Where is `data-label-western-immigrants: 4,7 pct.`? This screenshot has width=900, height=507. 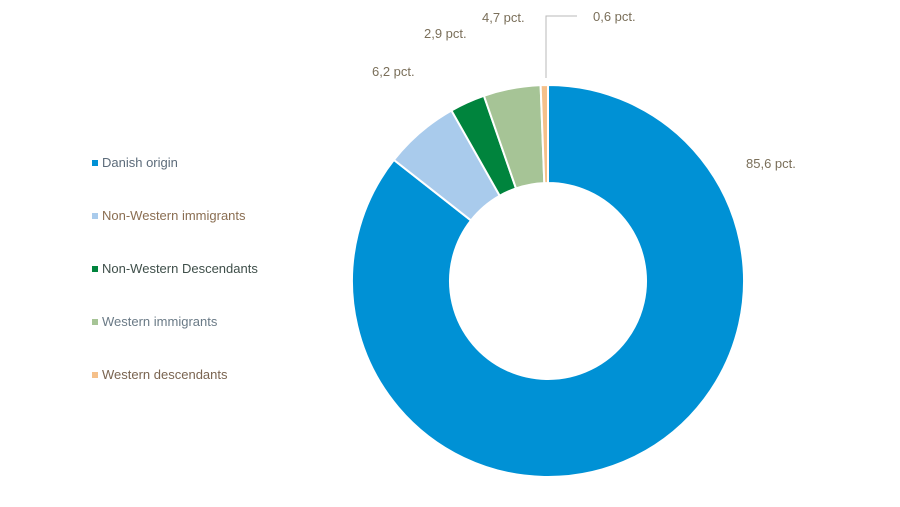
data-label-western-immigrants: 4,7 pct. is located at coordinates (503, 17).